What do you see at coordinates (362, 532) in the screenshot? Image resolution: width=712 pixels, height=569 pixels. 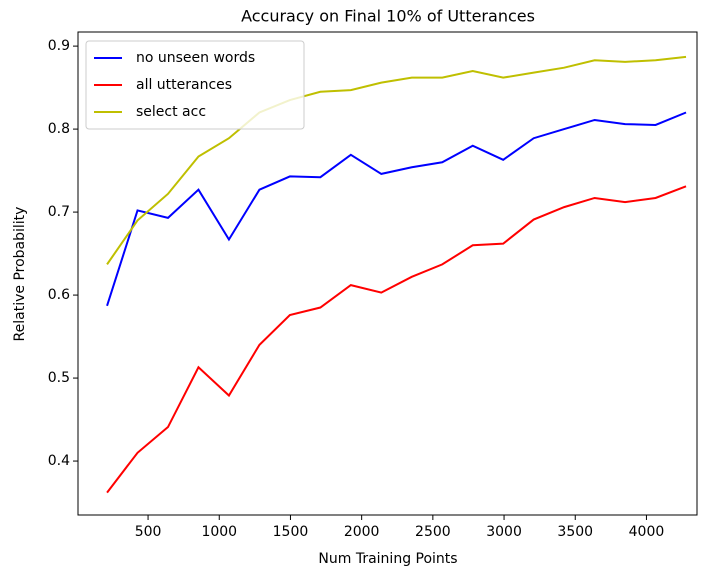 I see `x-tick-label: 2000` at bounding box center [362, 532].